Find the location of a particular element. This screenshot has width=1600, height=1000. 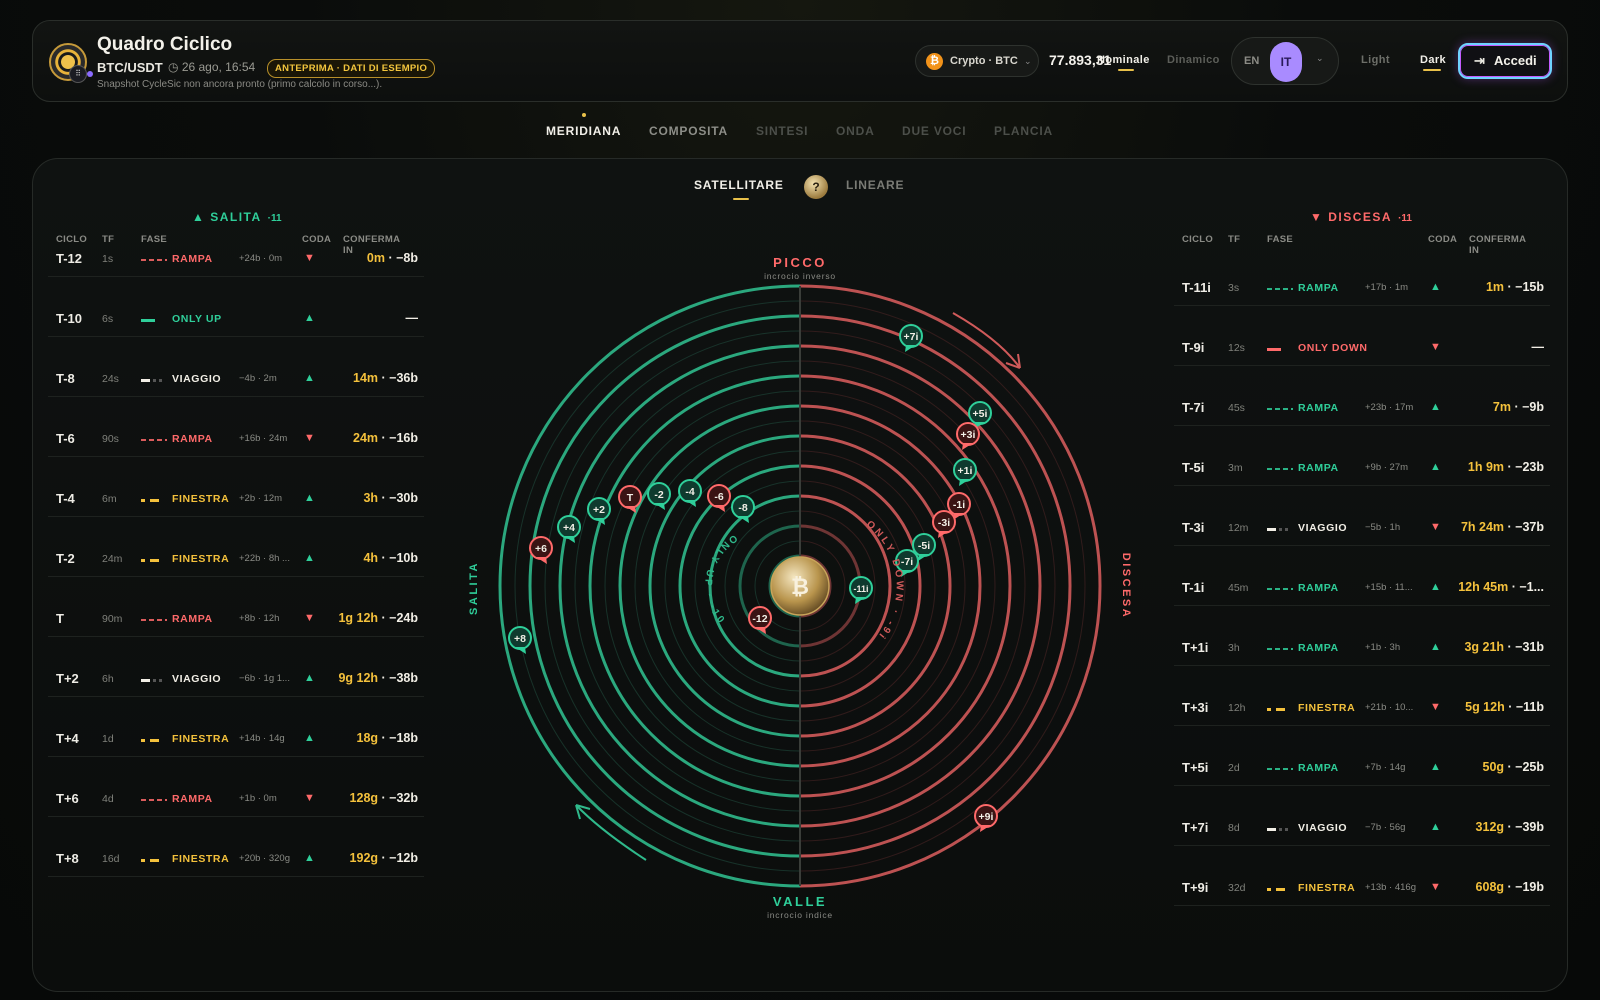

cycle-name: T+8 is located at coordinates (67, 858).